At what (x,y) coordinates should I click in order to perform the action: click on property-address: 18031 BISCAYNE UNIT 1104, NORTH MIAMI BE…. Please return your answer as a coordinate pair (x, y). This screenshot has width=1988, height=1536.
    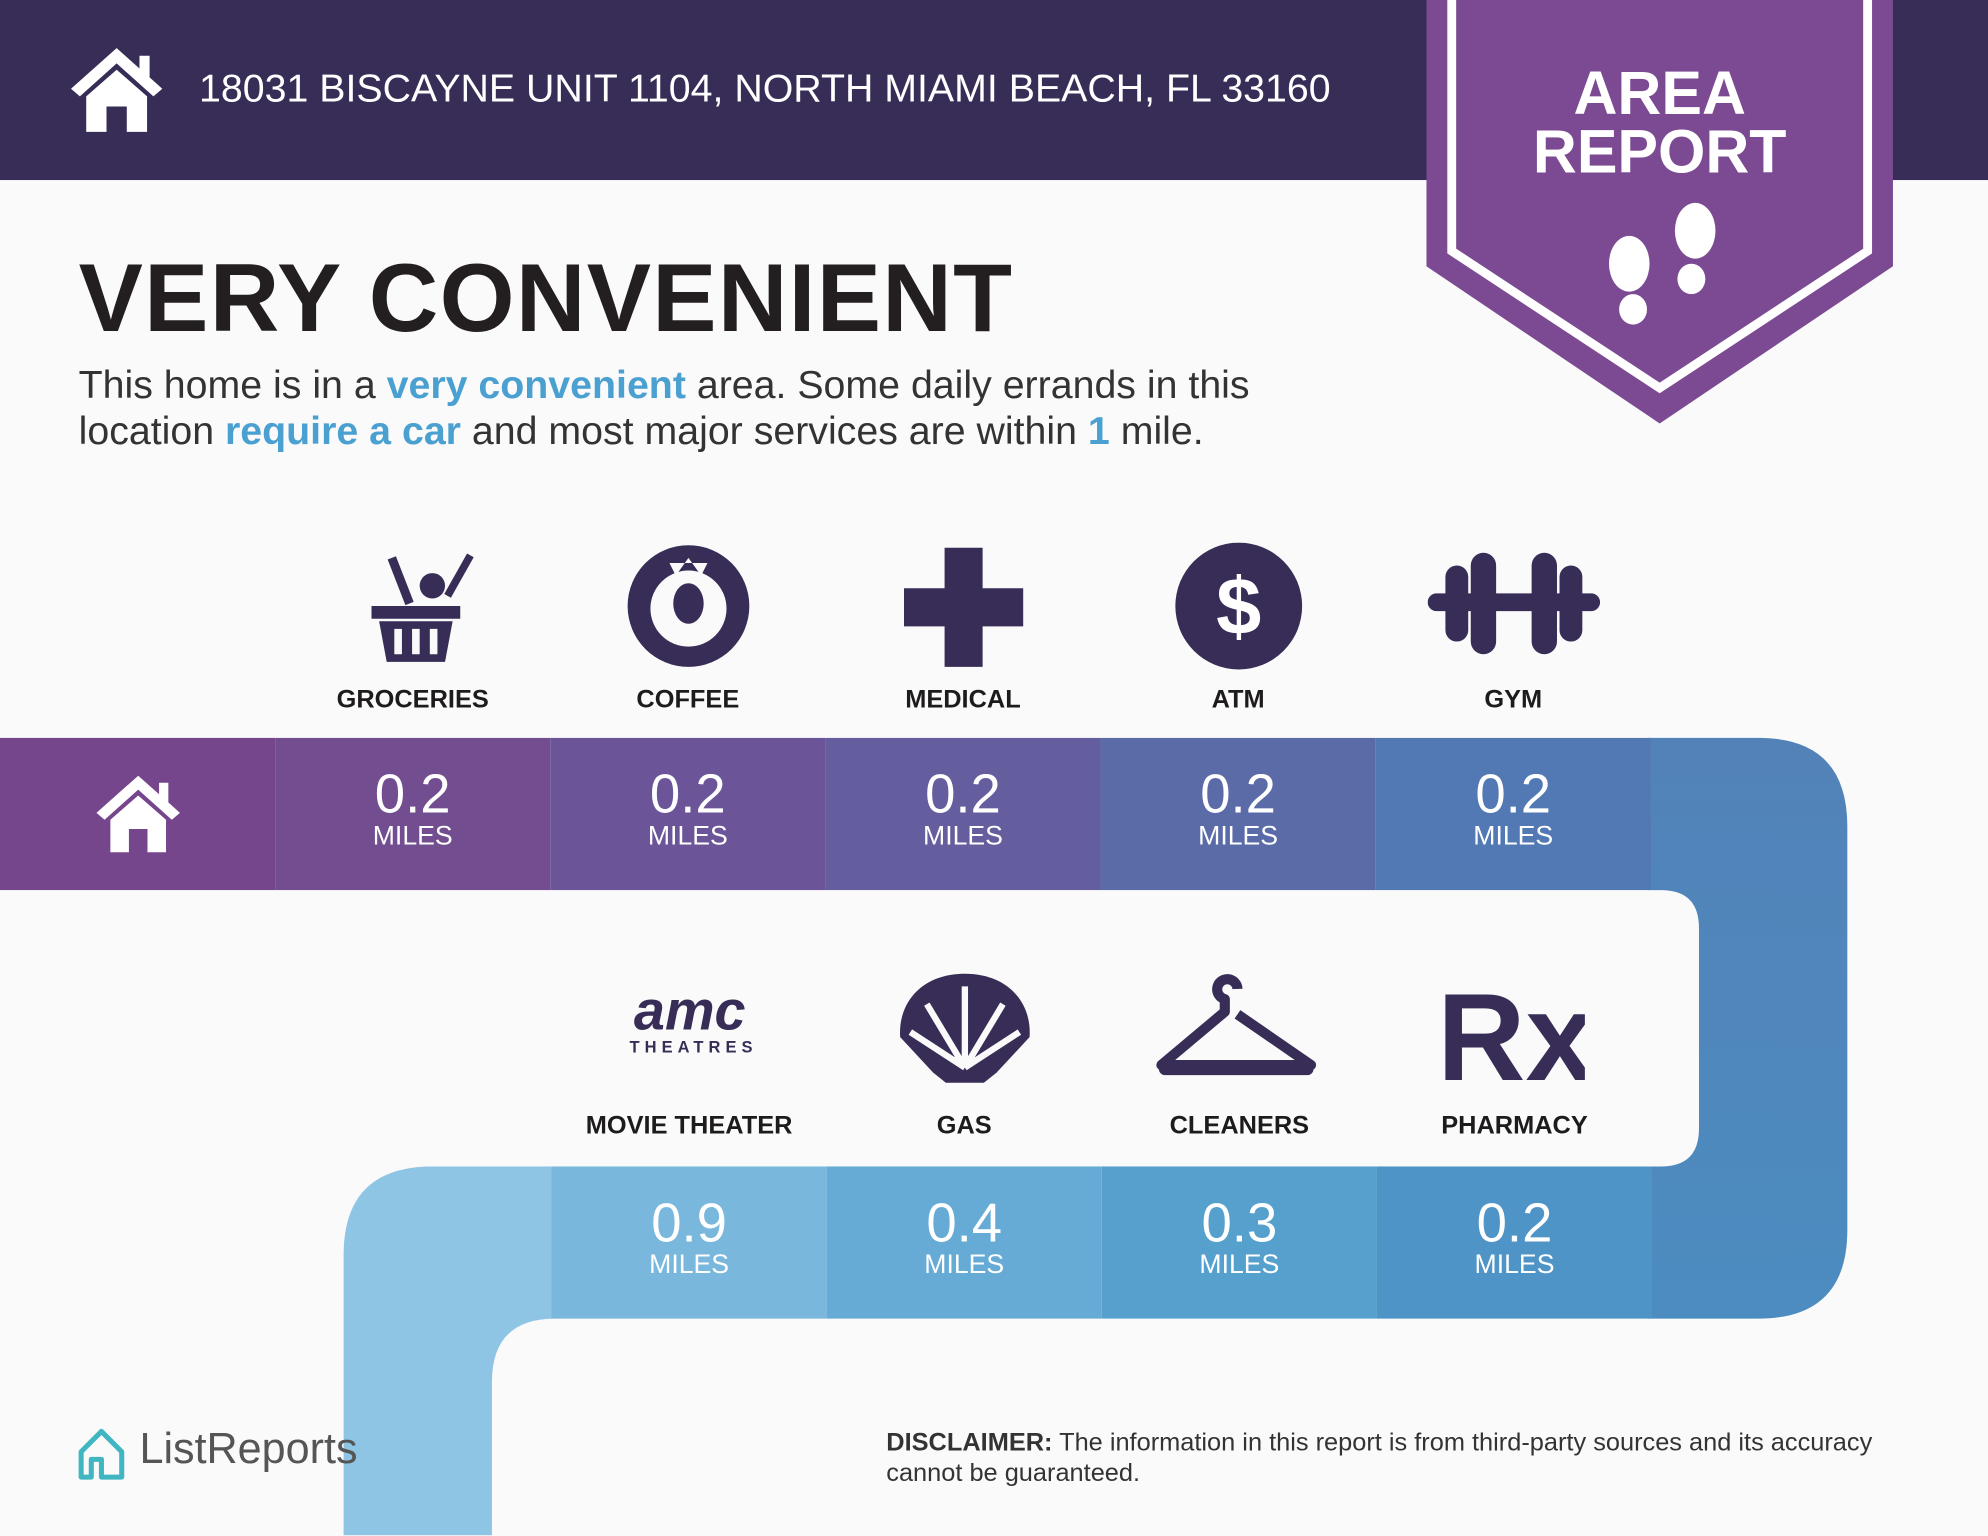
    Looking at the image, I should click on (765, 88).